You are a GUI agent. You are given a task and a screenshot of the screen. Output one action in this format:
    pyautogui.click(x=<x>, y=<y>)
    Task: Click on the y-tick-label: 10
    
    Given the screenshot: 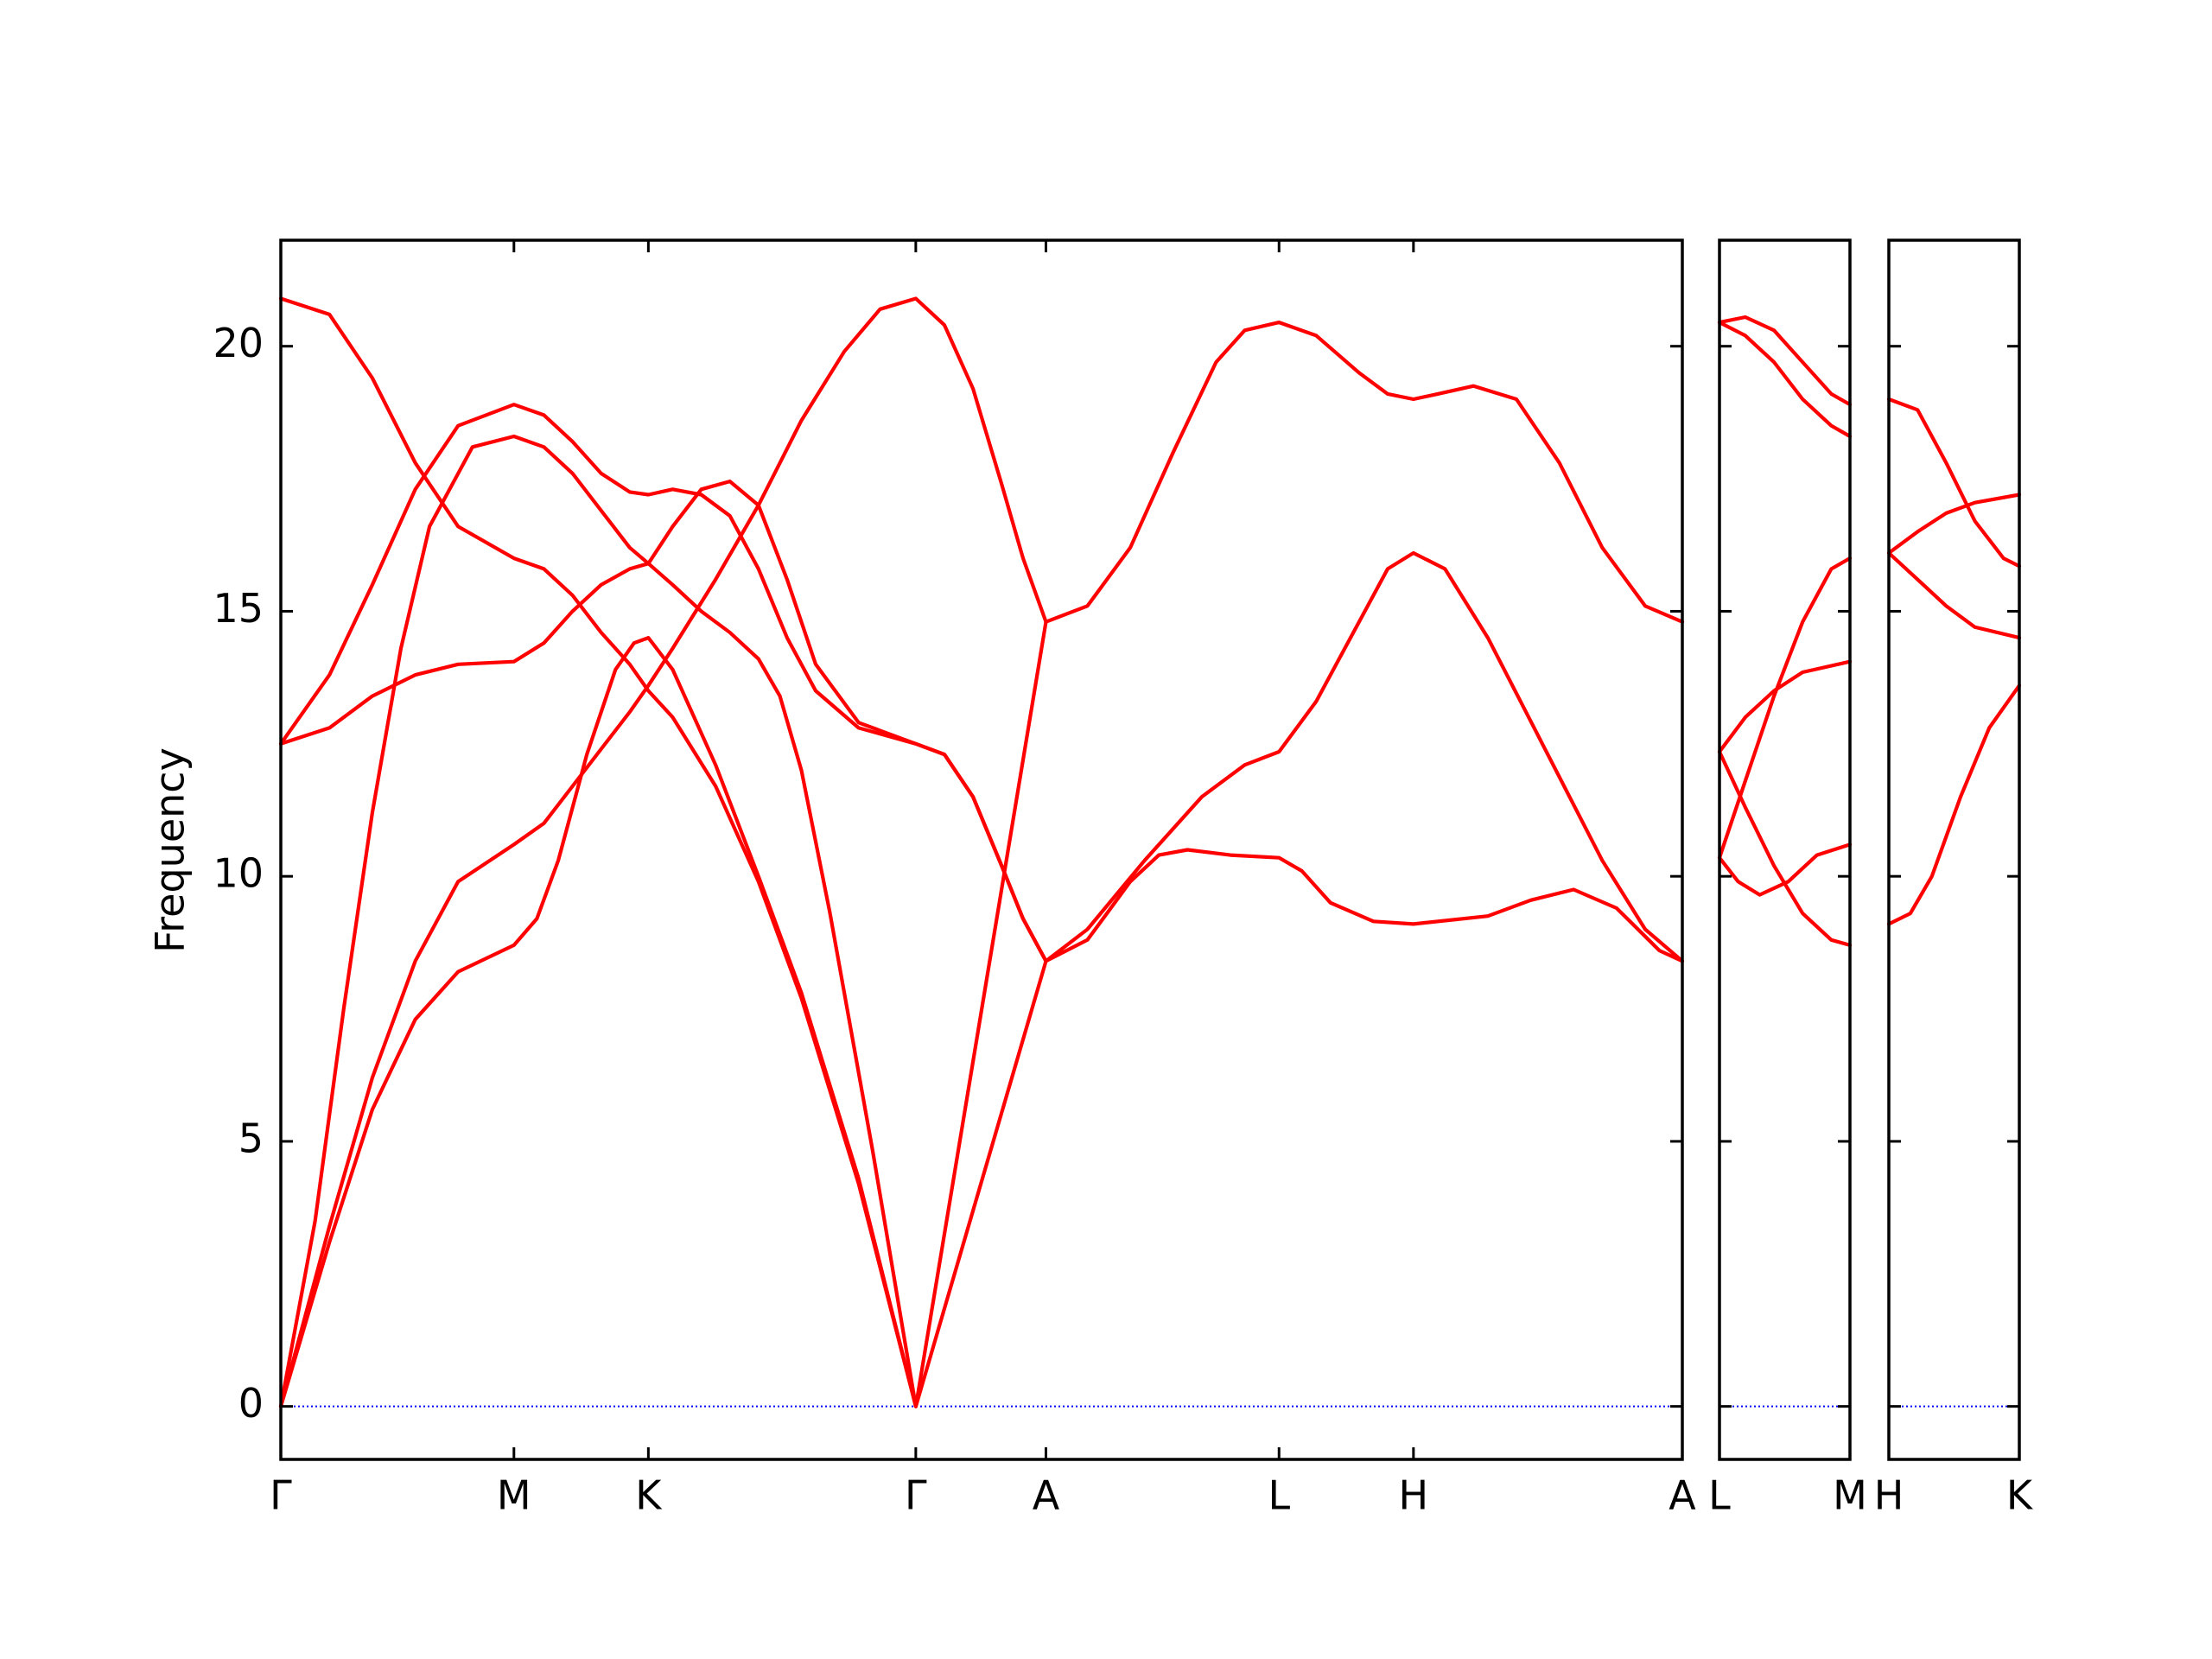 What is the action you would take?
    pyautogui.click(x=238, y=873)
    